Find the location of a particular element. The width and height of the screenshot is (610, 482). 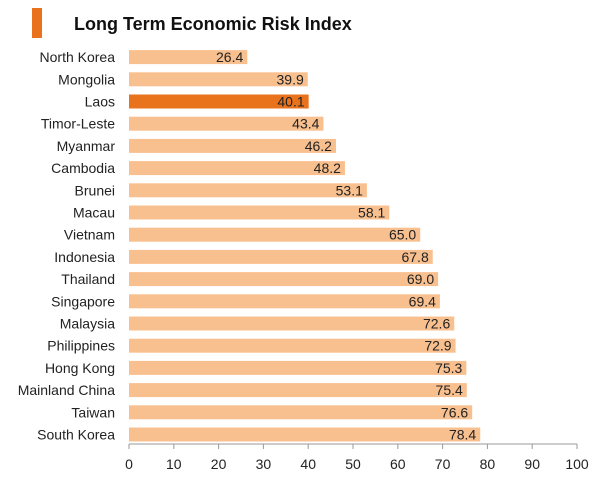

title-marker is located at coordinates (37, 23).